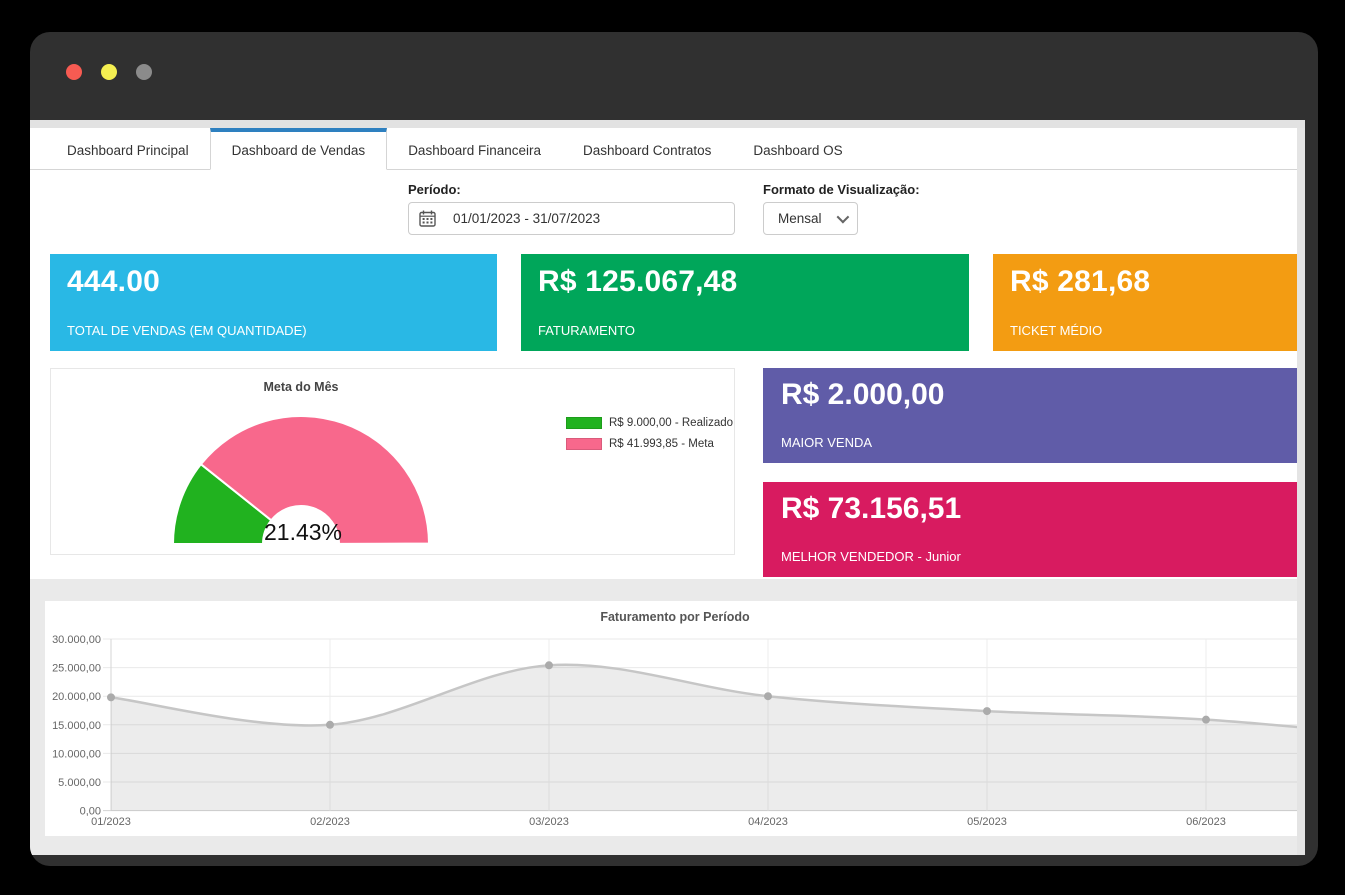 The width and height of the screenshot is (1345, 895). What do you see at coordinates (584, 423) in the screenshot?
I see `legend-swatch-realizado` at bounding box center [584, 423].